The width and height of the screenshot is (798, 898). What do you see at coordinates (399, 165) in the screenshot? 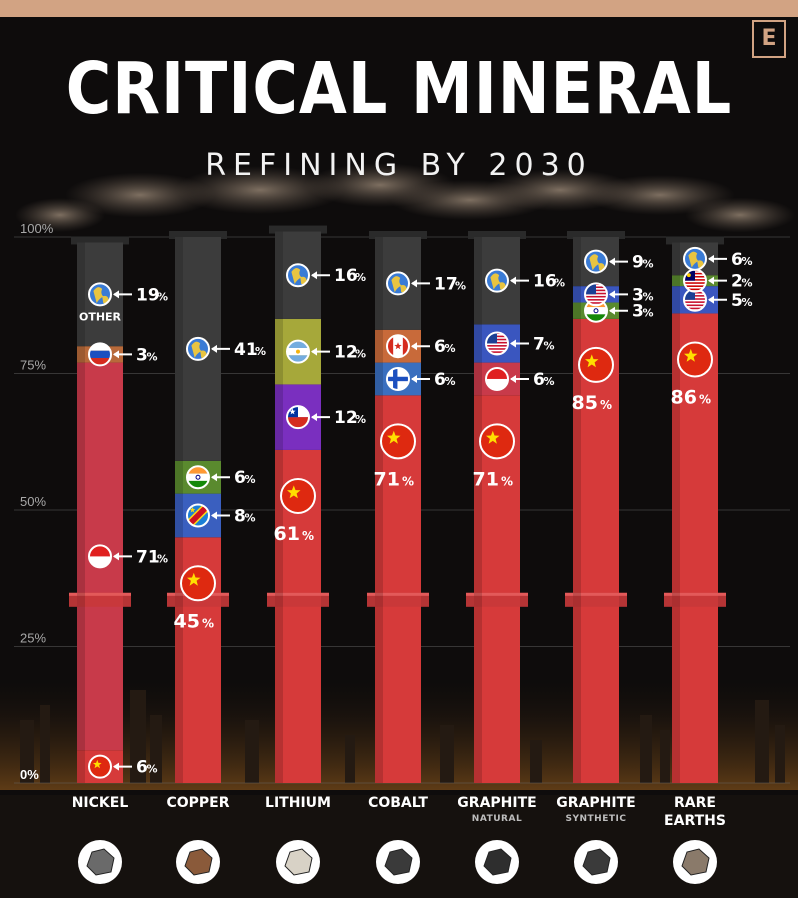
I see `chart-subtitle: REFINING BY 2030` at bounding box center [399, 165].